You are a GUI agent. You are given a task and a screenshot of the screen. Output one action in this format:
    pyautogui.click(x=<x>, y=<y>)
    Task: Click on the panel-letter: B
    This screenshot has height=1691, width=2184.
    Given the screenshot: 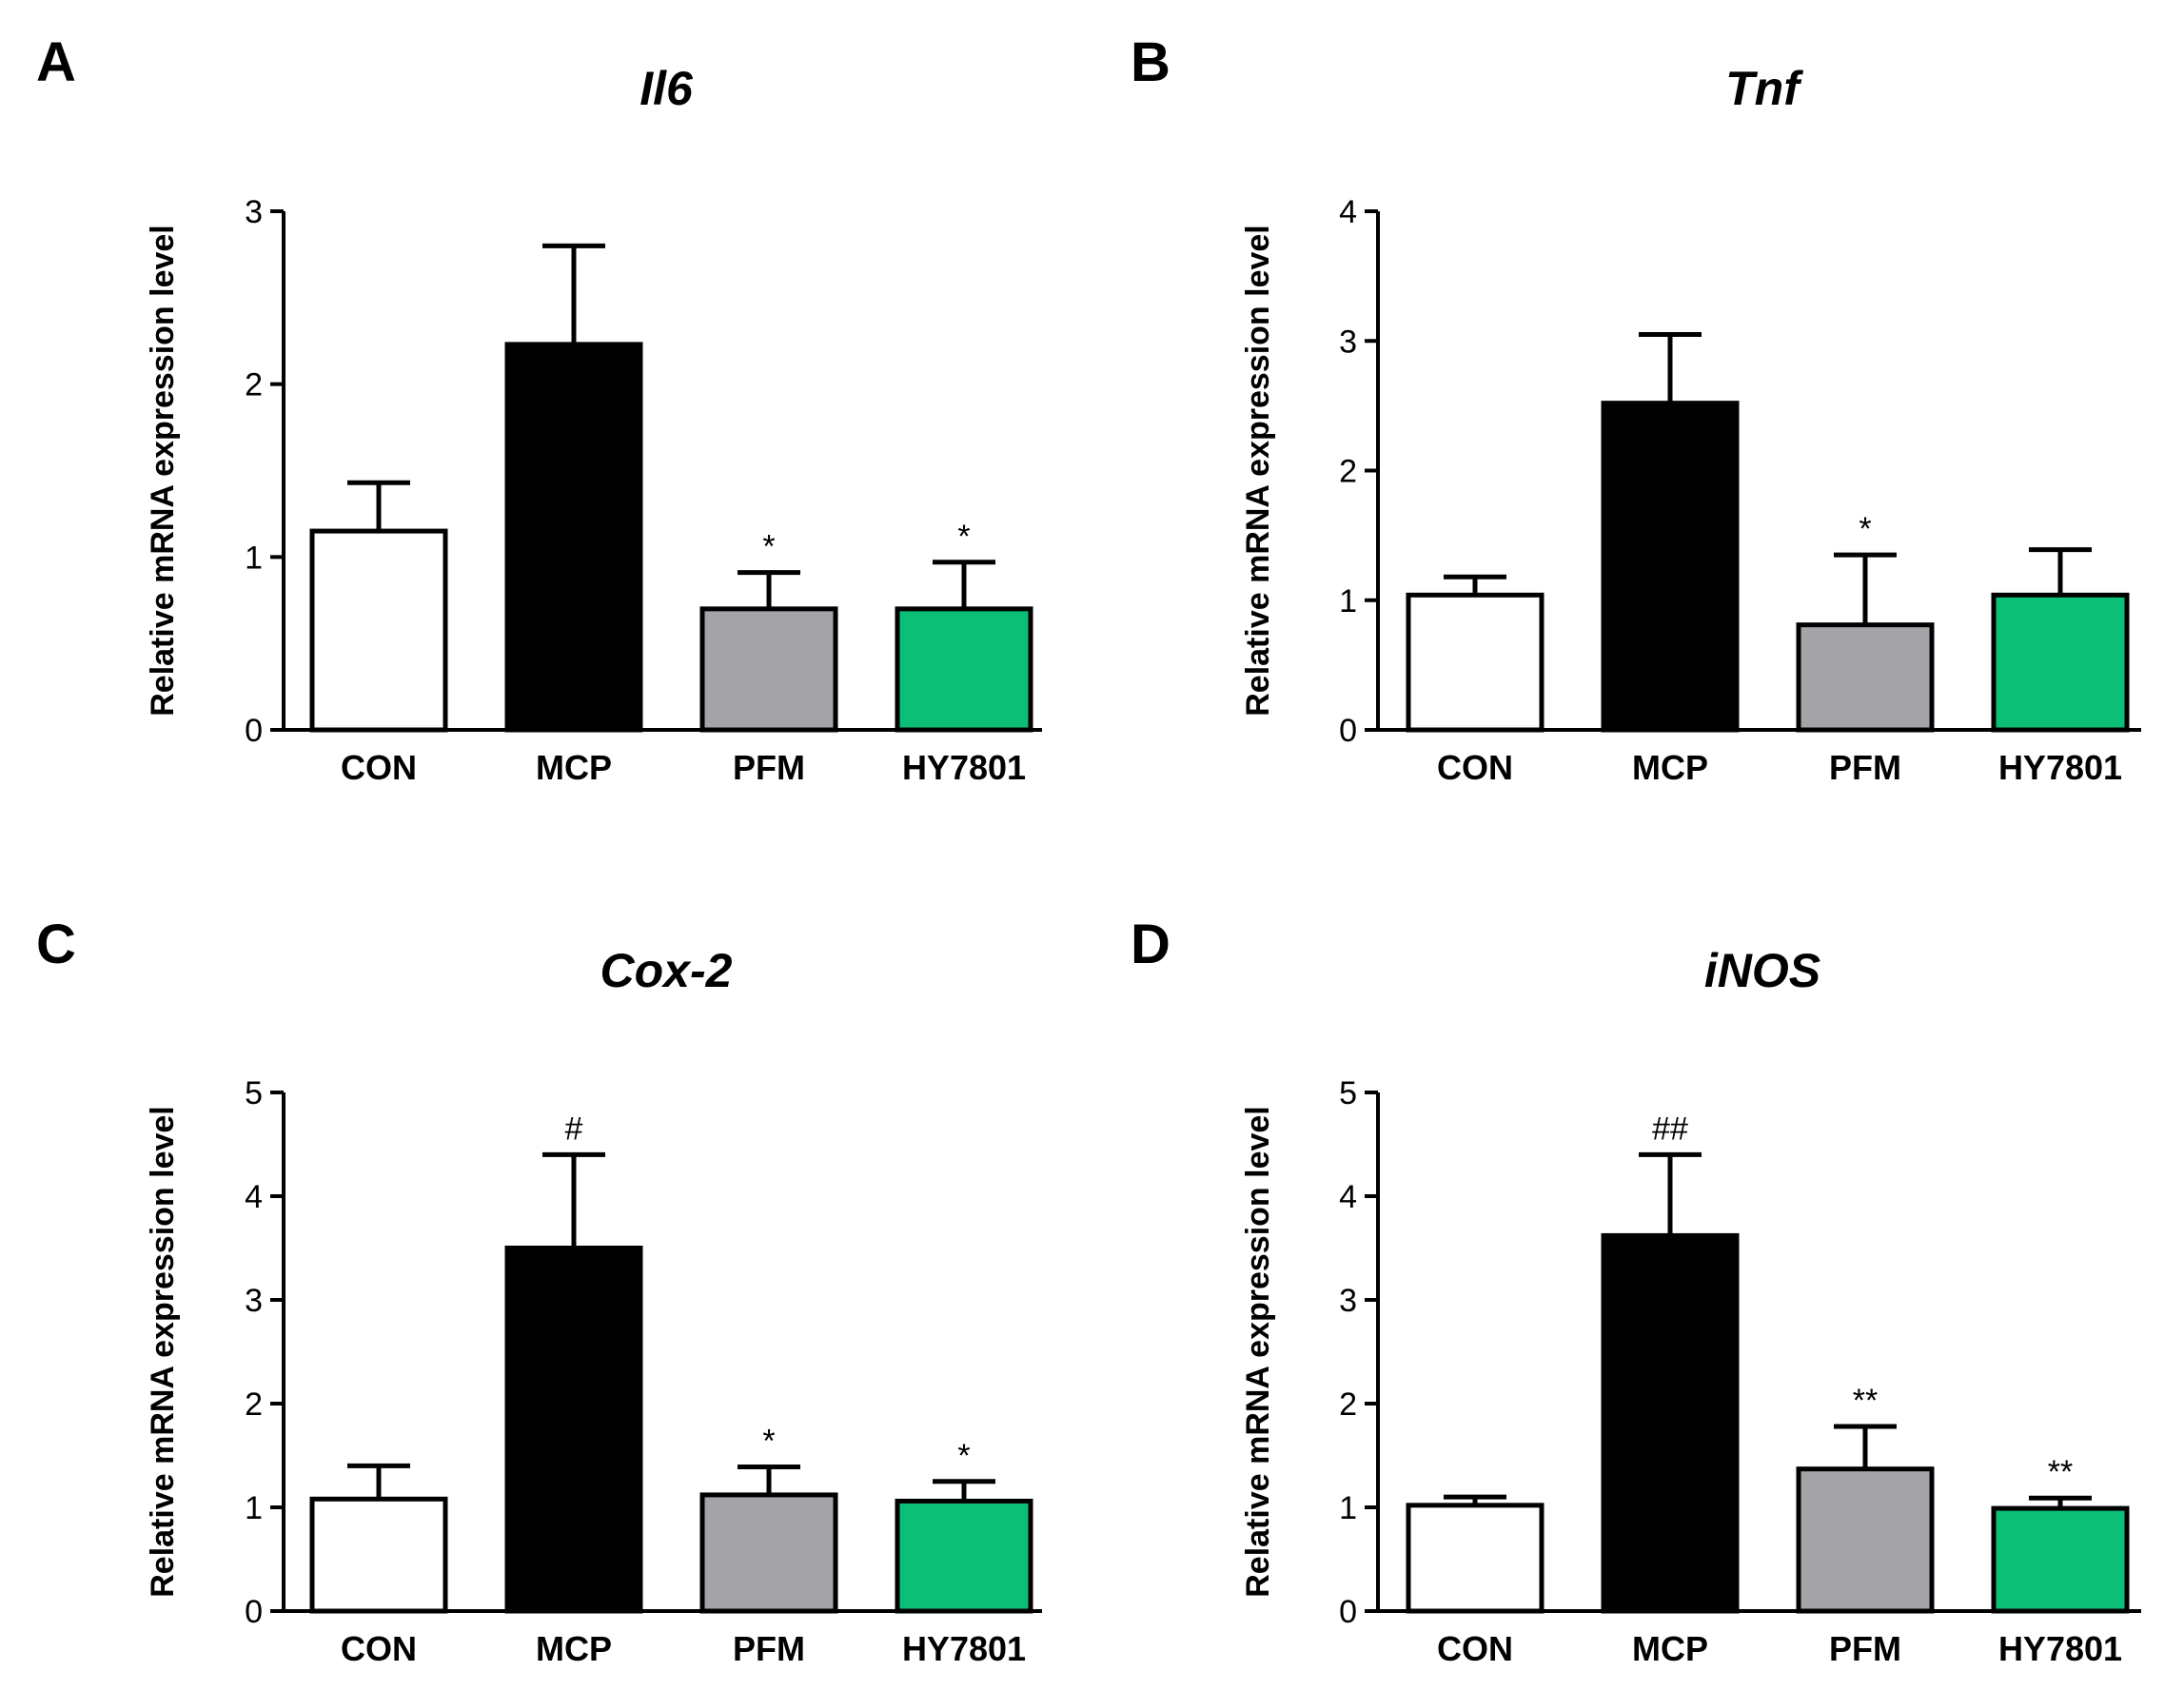 What is the action you would take?
    pyautogui.click(x=1151, y=62)
    